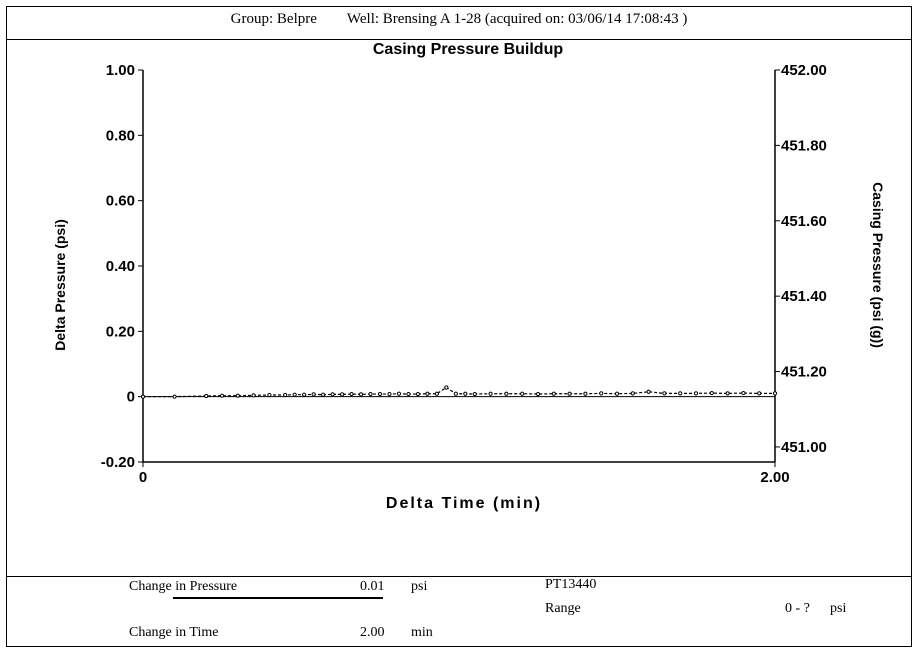  Describe the element at coordinates (419, 586) in the screenshot. I see `change-pressure-unit: psi` at that location.